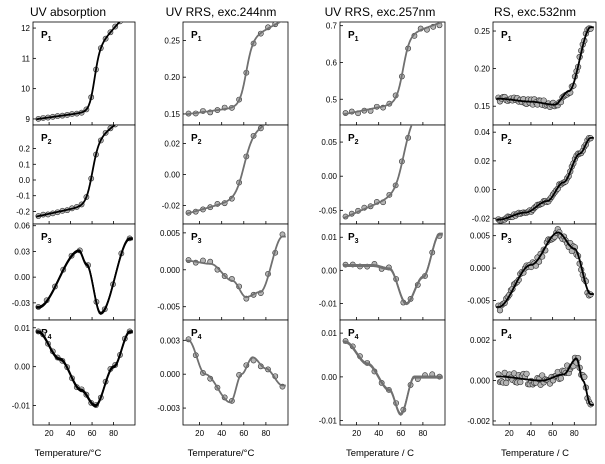  Describe the element at coordinates (221, 453) in the screenshot. I see `x-axis-label: Temperature/°C` at that location.